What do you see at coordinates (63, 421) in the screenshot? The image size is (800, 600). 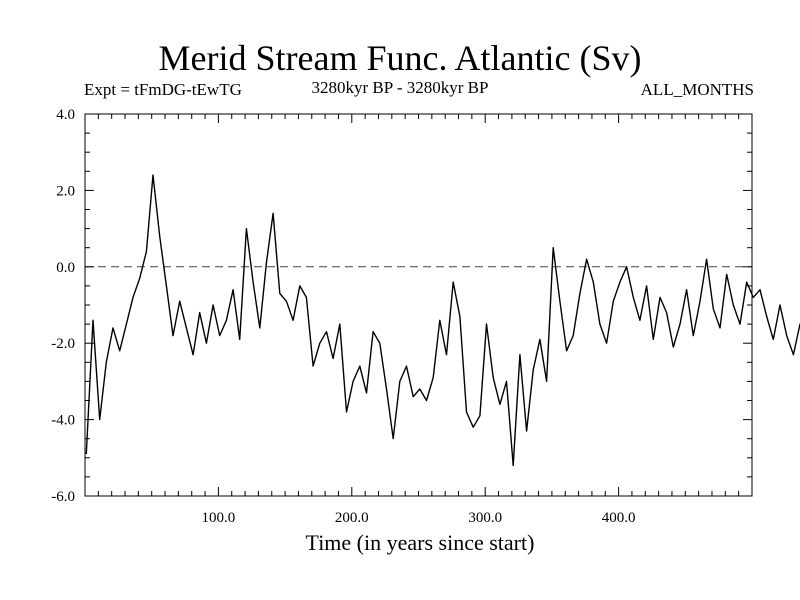 I see `y-tick-label: -4.0` at bounding box center [63, 421].